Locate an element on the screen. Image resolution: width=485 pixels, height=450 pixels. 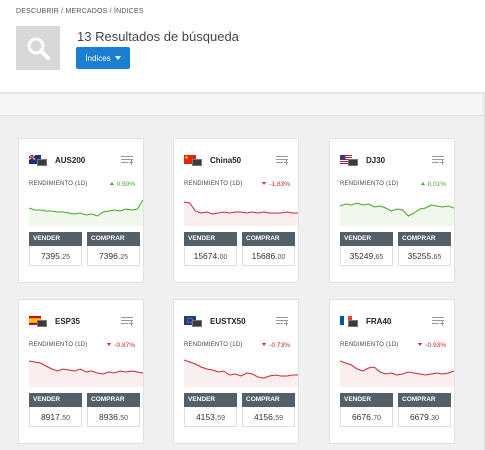
spain-flag-icon is located at coordinates (35, 320).